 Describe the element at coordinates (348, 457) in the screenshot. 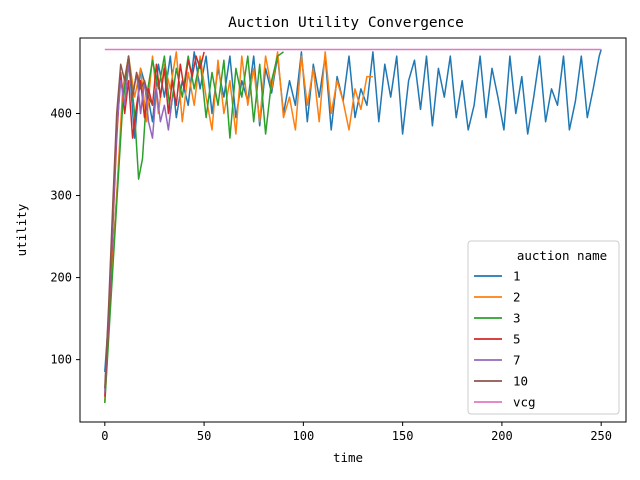

I see `x-axis-label: time` at that location.